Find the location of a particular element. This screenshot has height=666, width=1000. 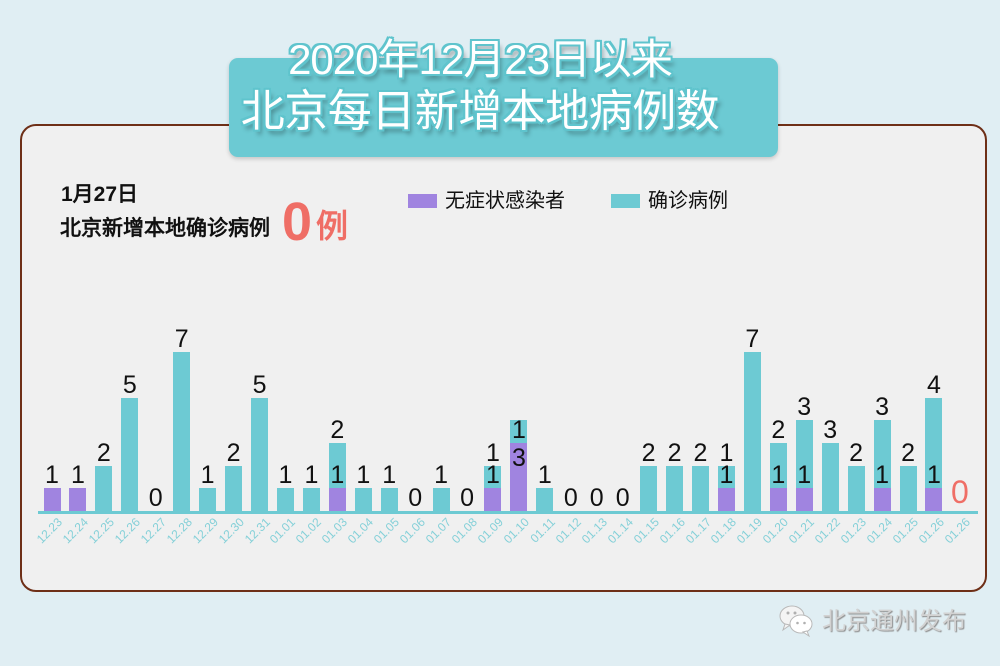

legend-swatch-confirmed is located at coordinates (625, 201).